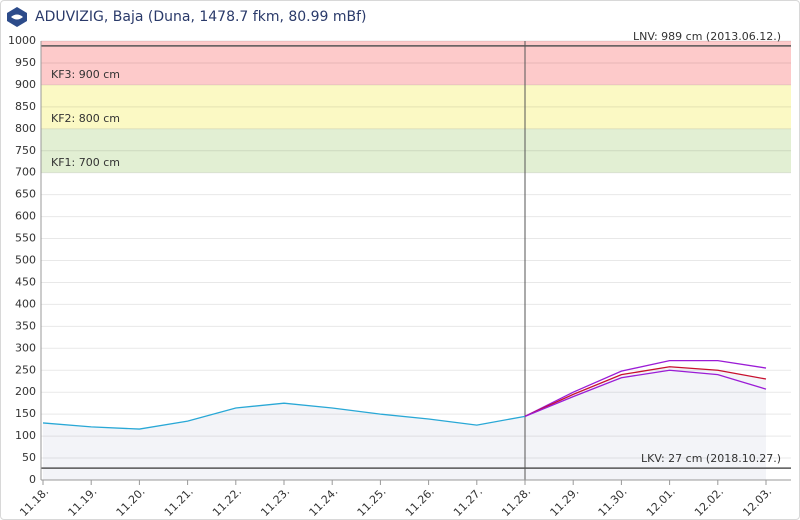 The image size is (800, 520). I want to click on x-tick-label: 11.23., so click(275, 502).